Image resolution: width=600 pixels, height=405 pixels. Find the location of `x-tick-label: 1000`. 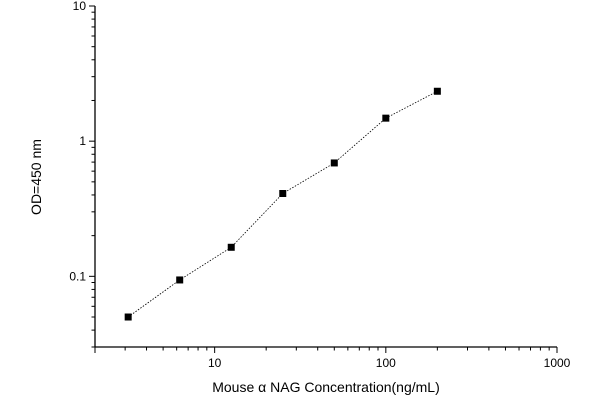

x-tick-label: 1000 is located at coordinates (557, 363).